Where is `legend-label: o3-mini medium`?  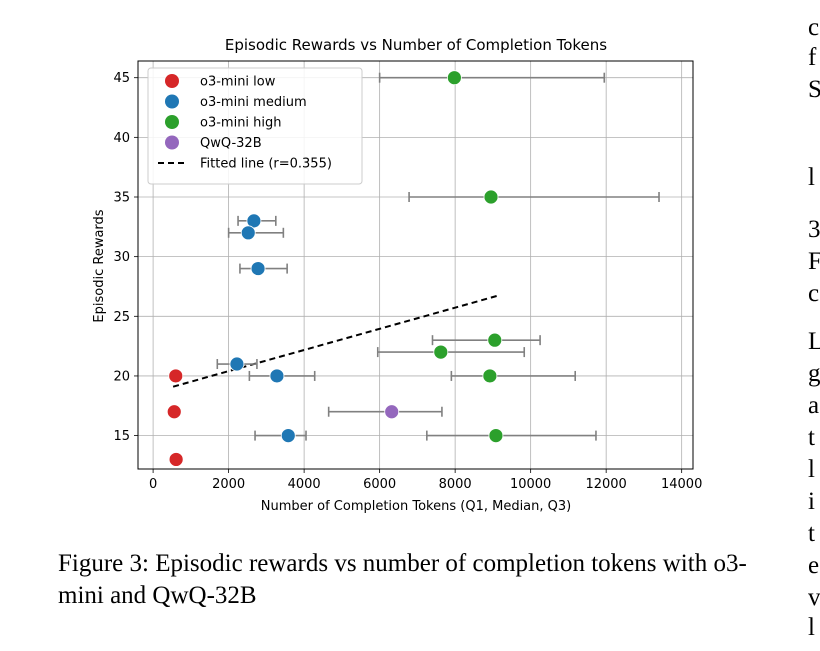 legend-label: o3-mini medium is located at coordinates (253, 102).